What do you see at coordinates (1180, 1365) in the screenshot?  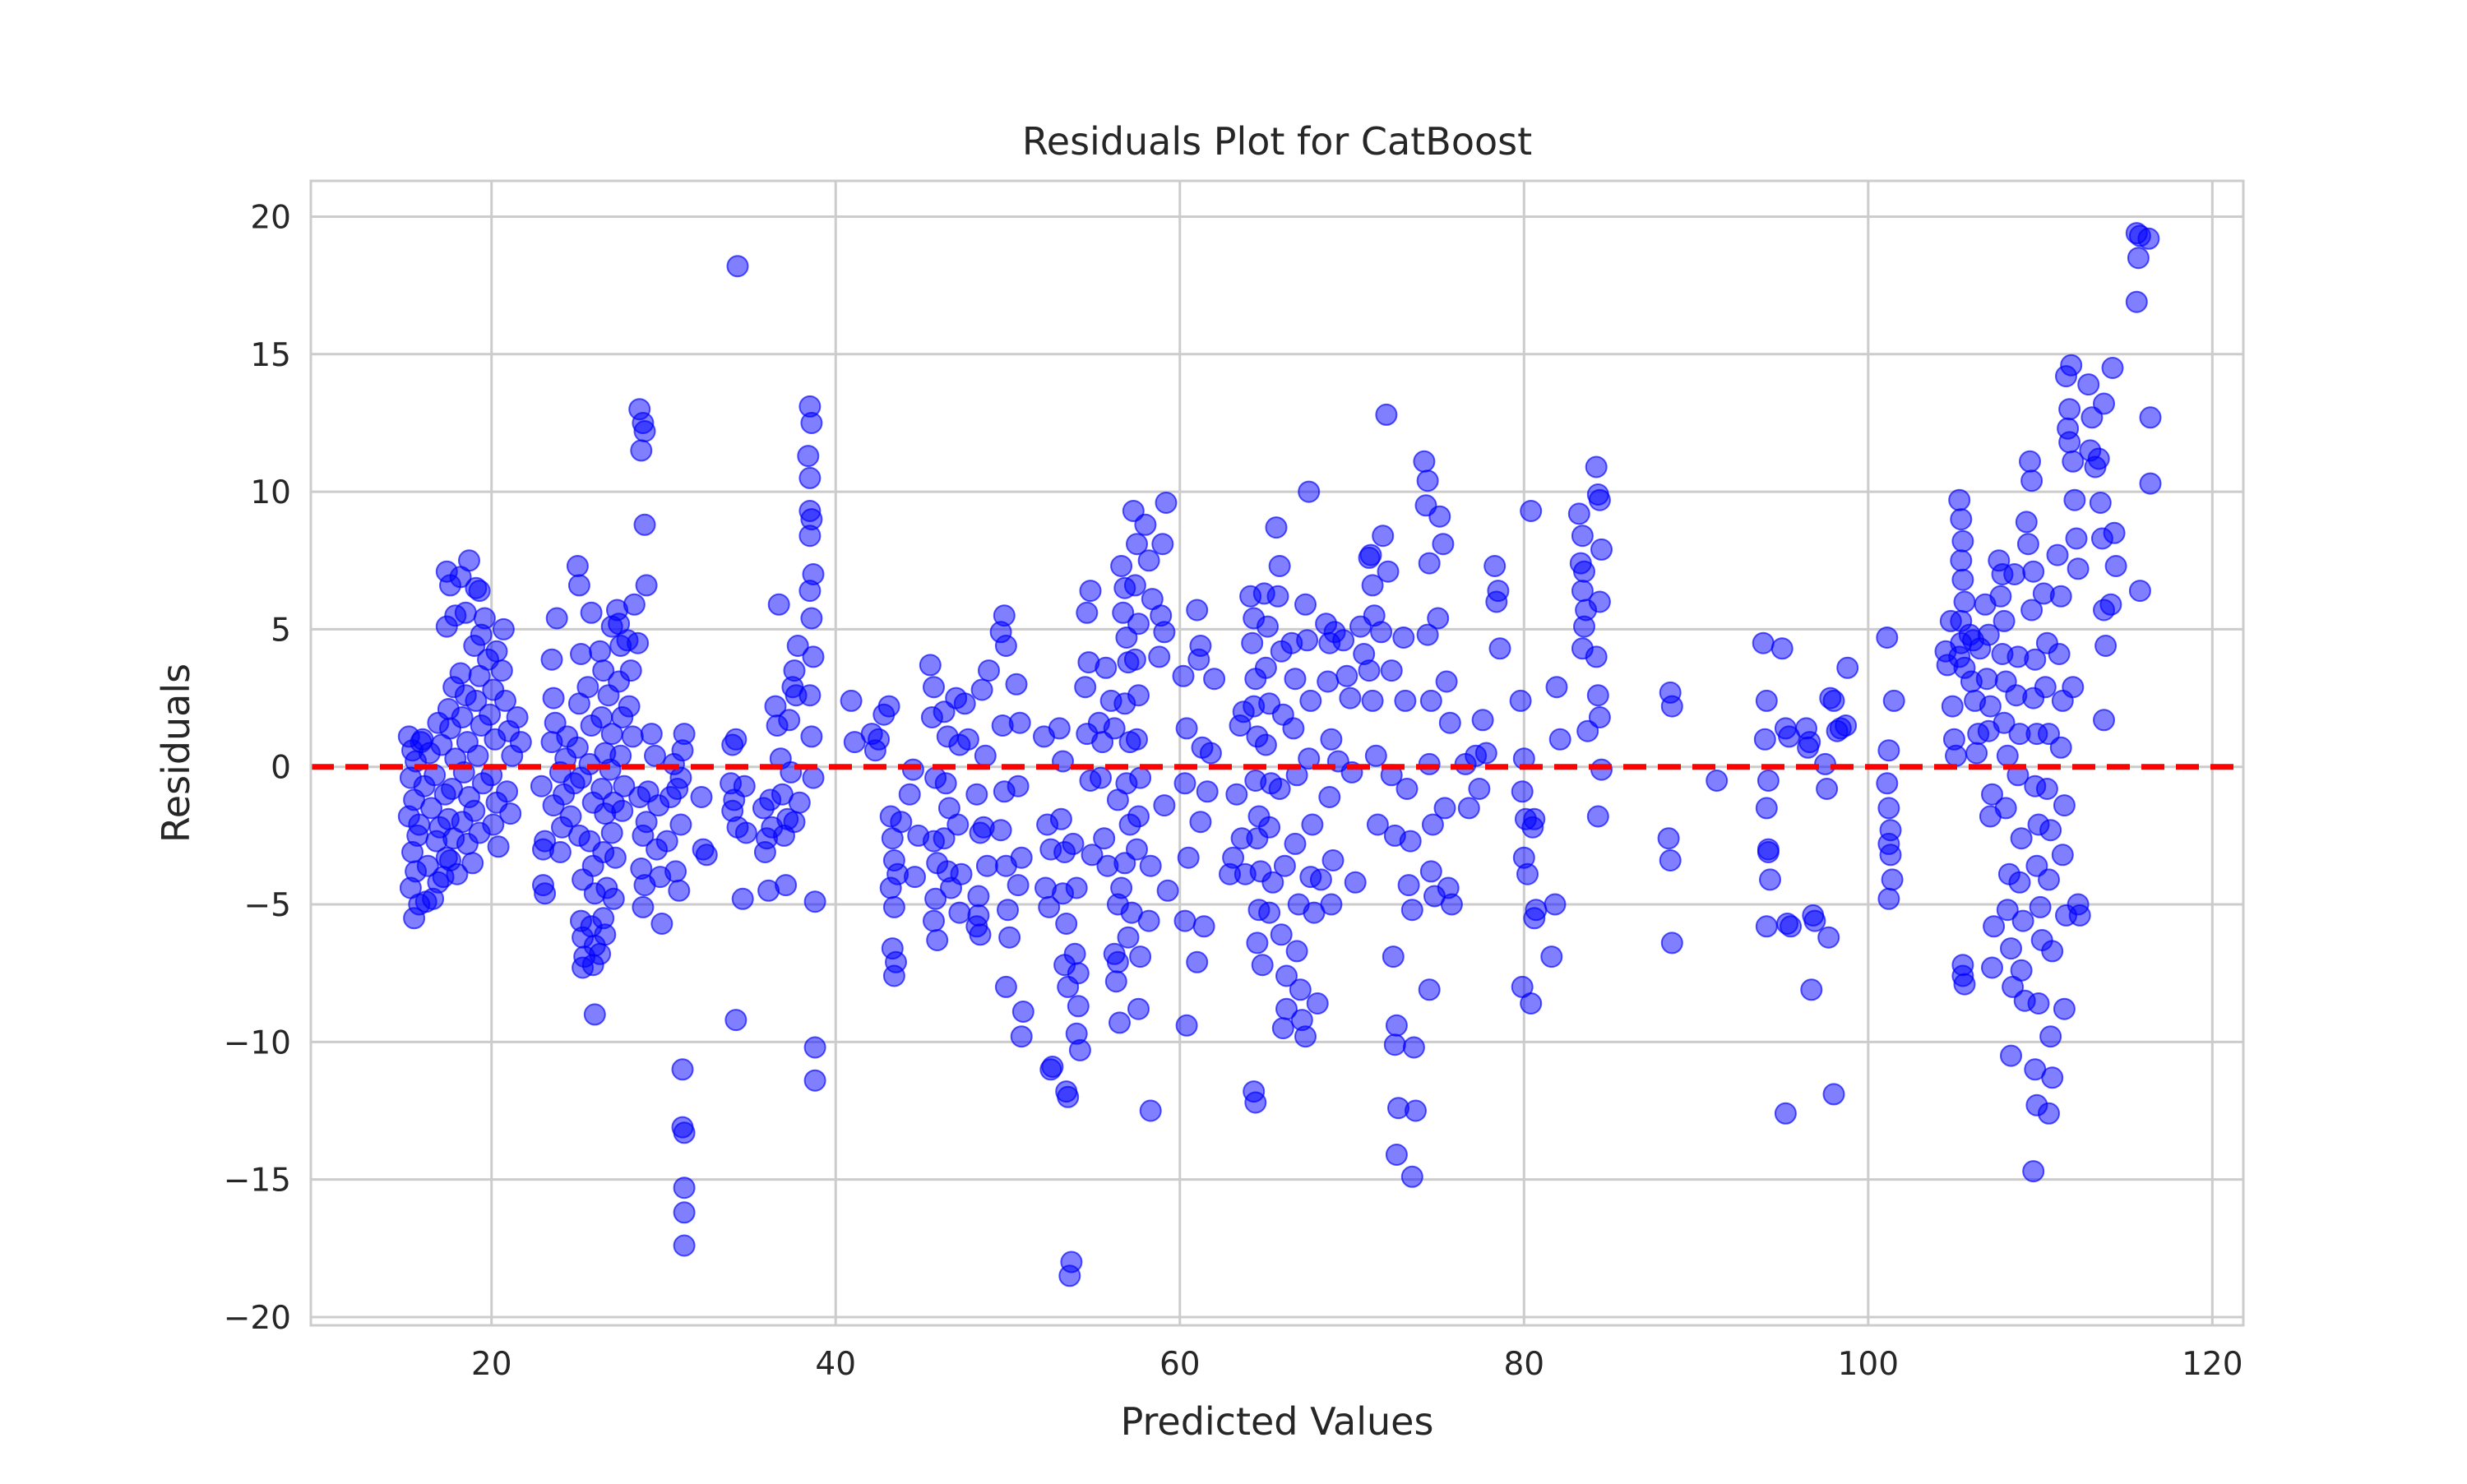 I see `x-tick-label: 60` at bounding box center [1180, 1365].